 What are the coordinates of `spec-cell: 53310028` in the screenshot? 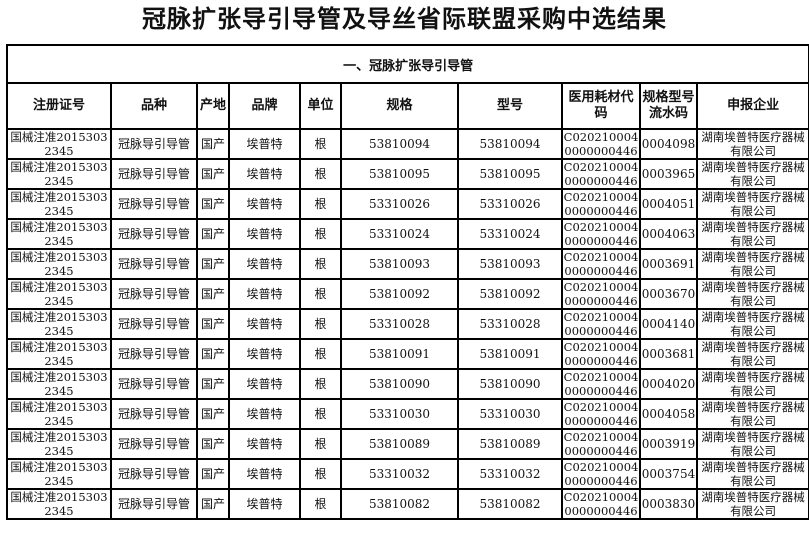 It's located at (399, 324).